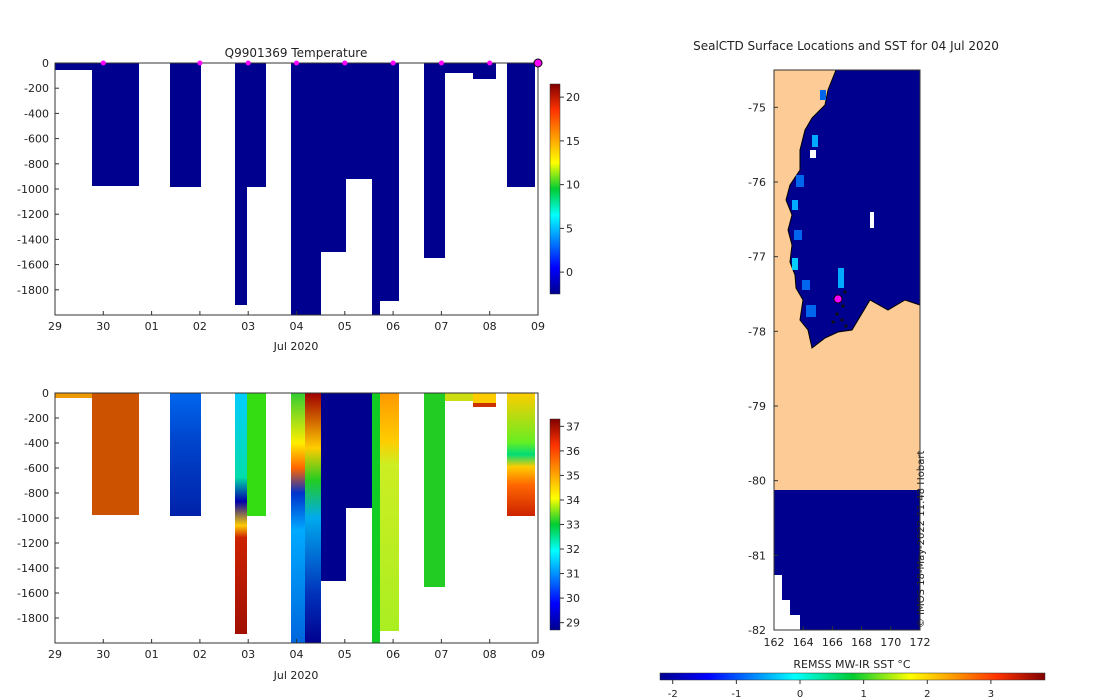  Describe the element at coordinates (573, 475) in the screenshot. I see `colorbar-tick-label: 35` at that location.